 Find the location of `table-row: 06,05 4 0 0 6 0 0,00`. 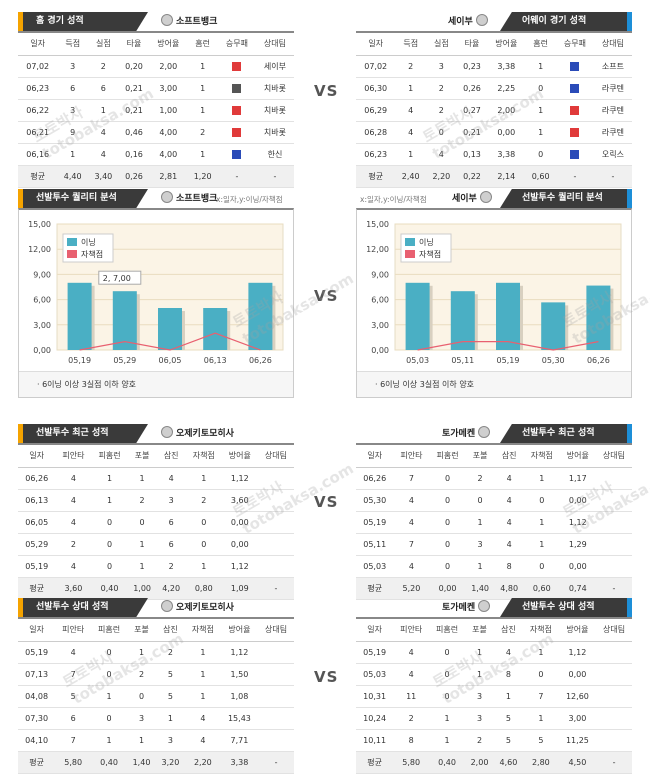

table-row: 06,05 4 0 0 6 0 0,00 is located at coordinates (156, 522).